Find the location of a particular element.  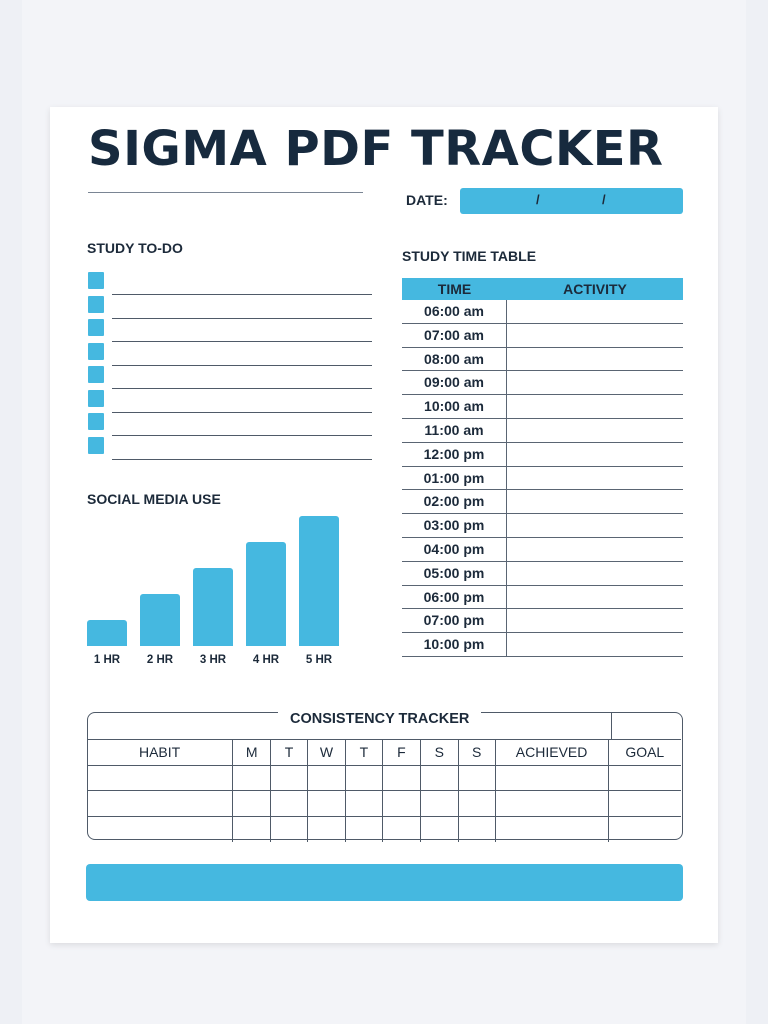

consistency-header-cell: T is located at coordinates (289, 752).